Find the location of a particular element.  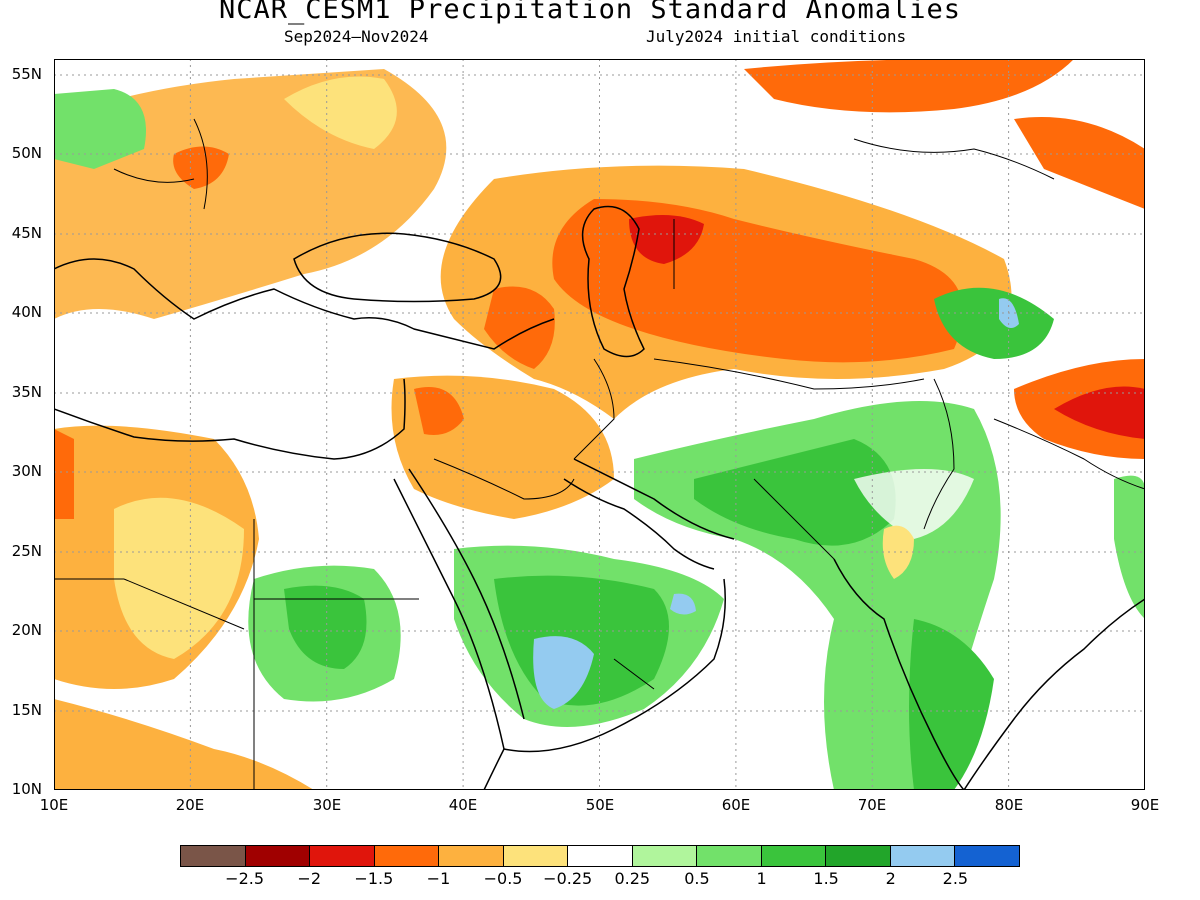

lat-label: 40N is located at coordinates (26, 312).